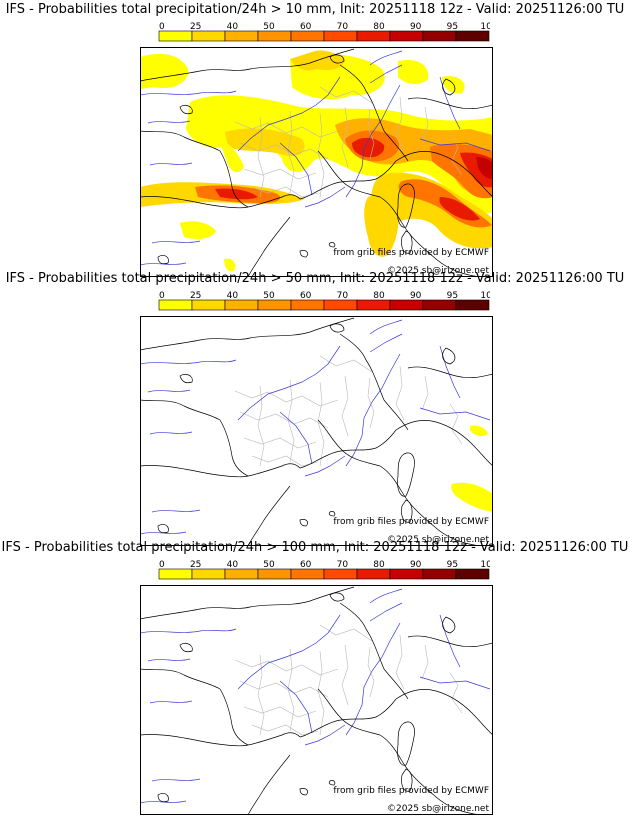 This screenshot has width=630, height=828. Describe the element at coordinates (472, 468) in the screenshot. I see `probability-field` at that location.